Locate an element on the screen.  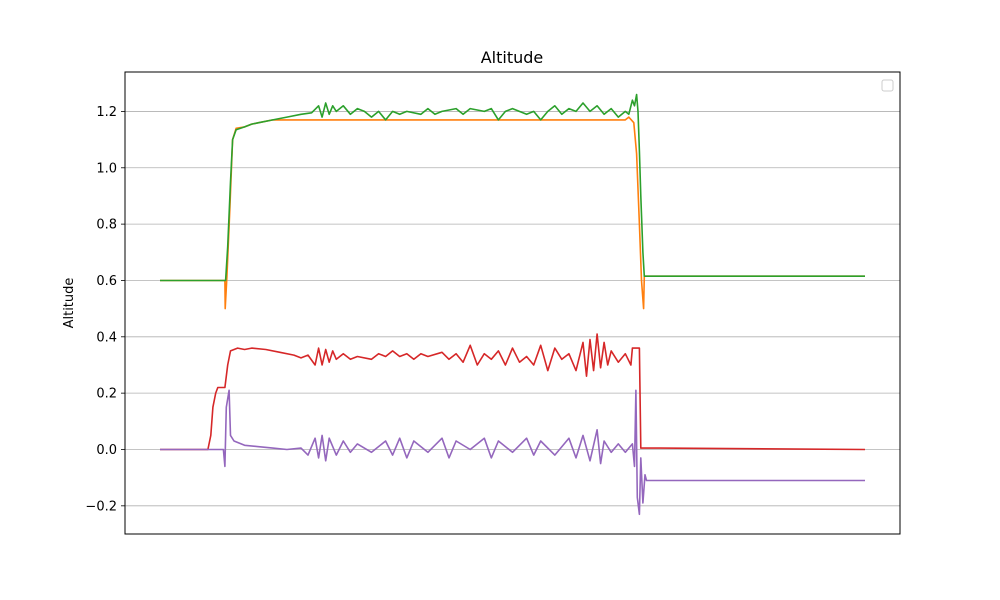
y-tick-label: 0.4 is located at coordinates (106, 337).